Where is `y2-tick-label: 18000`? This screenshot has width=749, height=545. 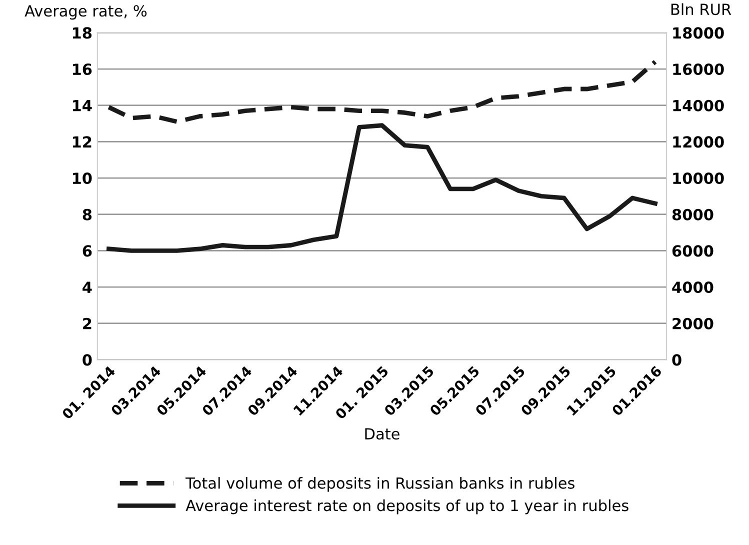 y2-tick-label: 18000 is located at coordinates (698, 33).